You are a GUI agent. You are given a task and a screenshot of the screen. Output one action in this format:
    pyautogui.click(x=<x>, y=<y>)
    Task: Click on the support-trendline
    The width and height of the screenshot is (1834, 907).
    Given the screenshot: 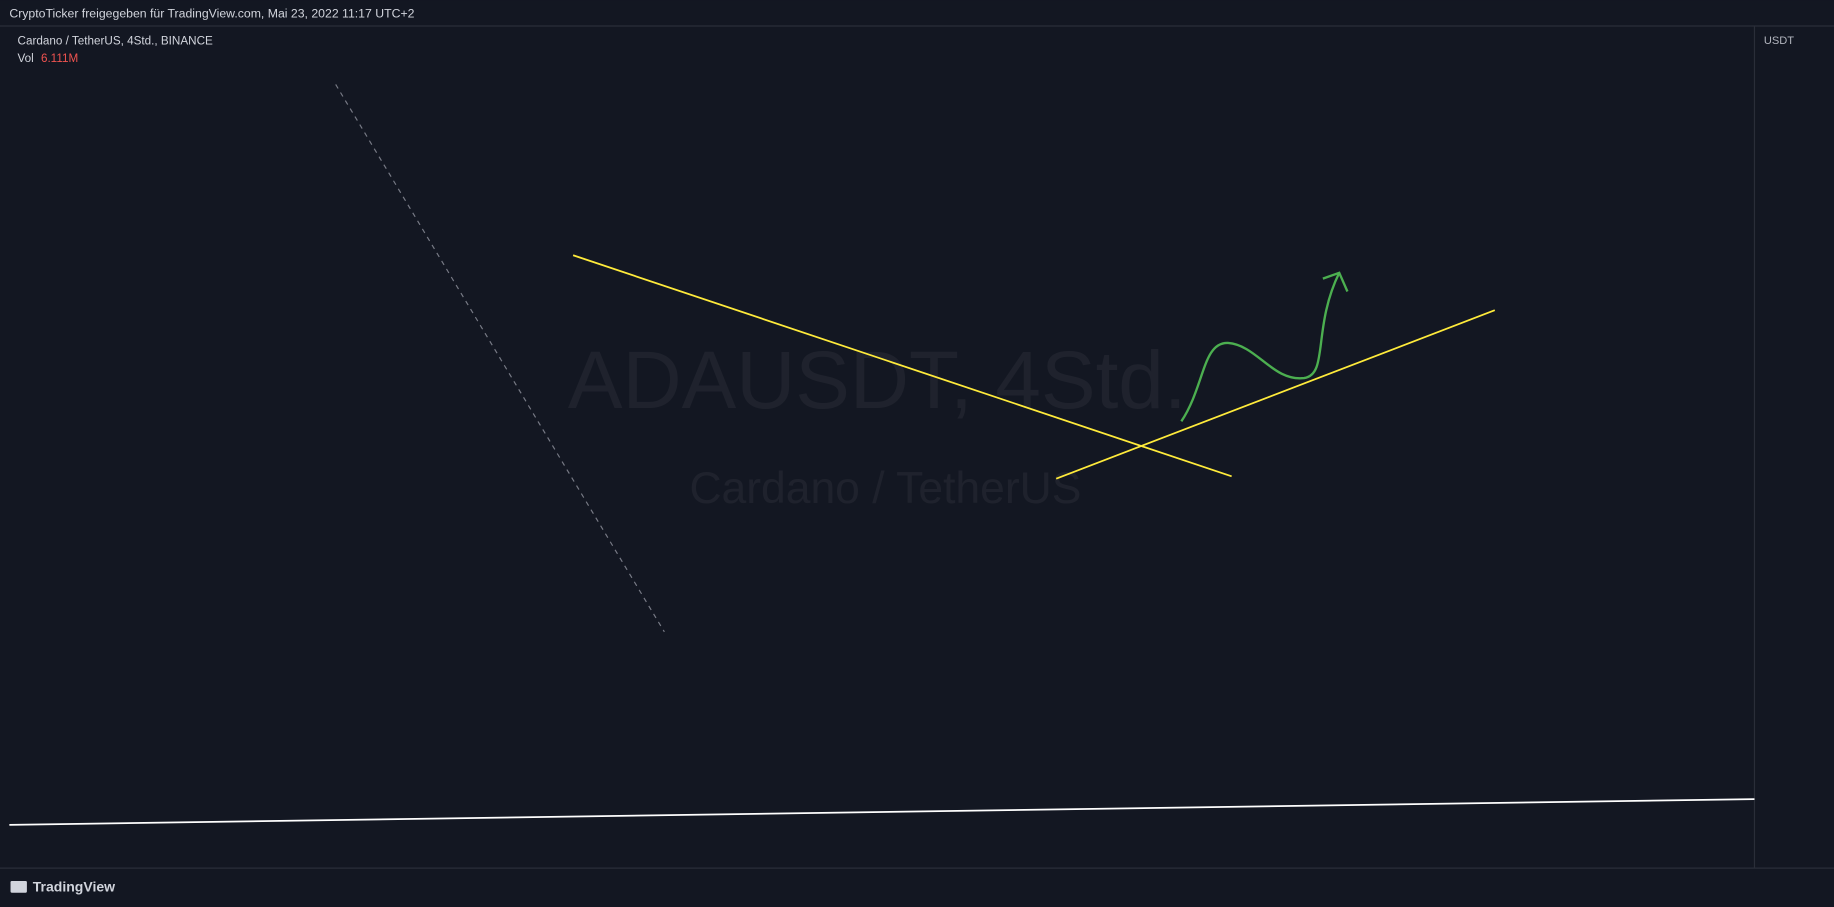 What is the action you would take?
    pyautogui.click(x=1275, y=394)
    